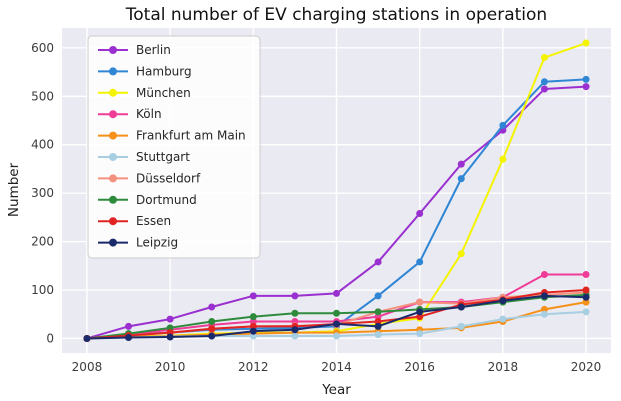 The height and width of the screenshot is (401, 621). What do you see at coordinates (134, 221) in the screenshot?
I see `legend-item-Essen: Essen` at bounding box center [134, 221].